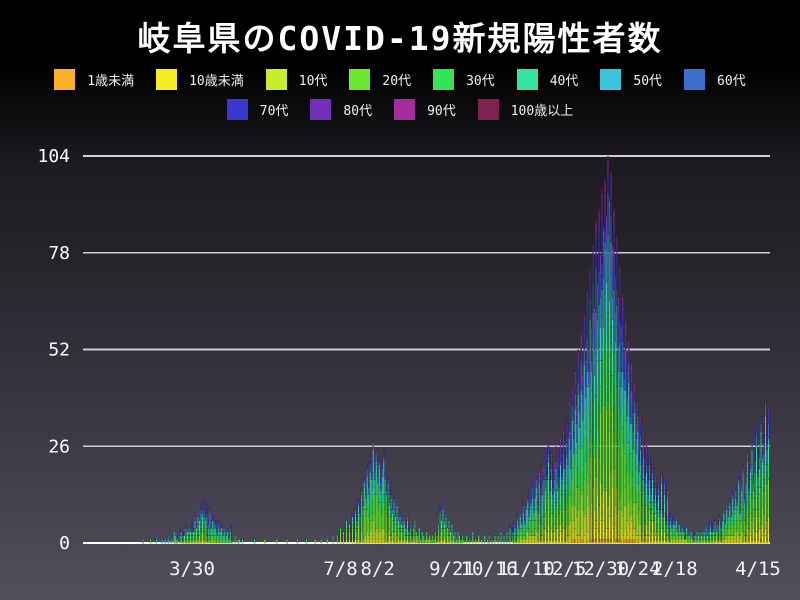 This screenshot has height=600, width=800. I want to click on legend-item: 60代, so click(715, 79).